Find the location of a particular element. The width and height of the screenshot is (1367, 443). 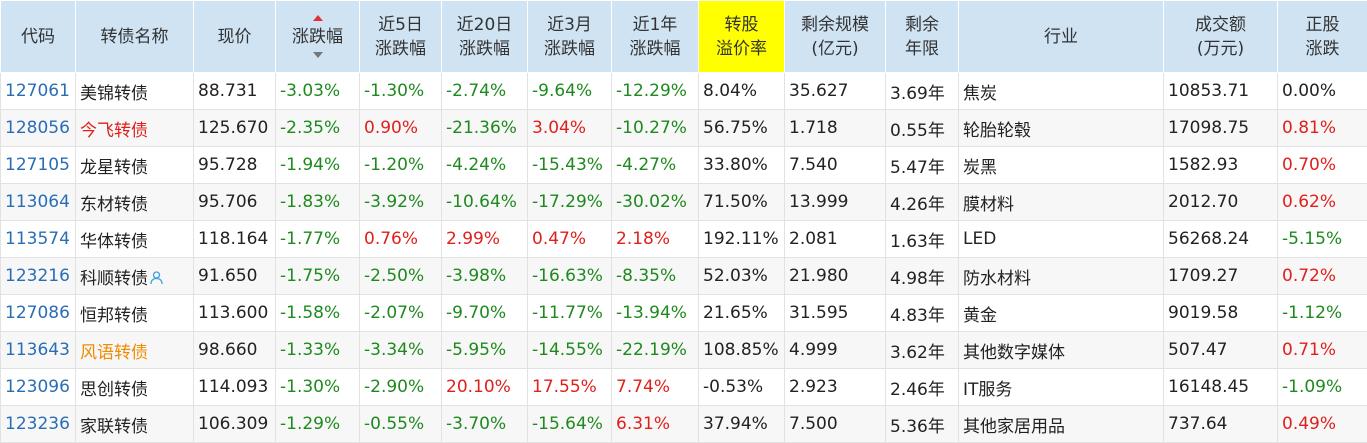

cell-name: 华体转债 is located at coordinates (135, 239).